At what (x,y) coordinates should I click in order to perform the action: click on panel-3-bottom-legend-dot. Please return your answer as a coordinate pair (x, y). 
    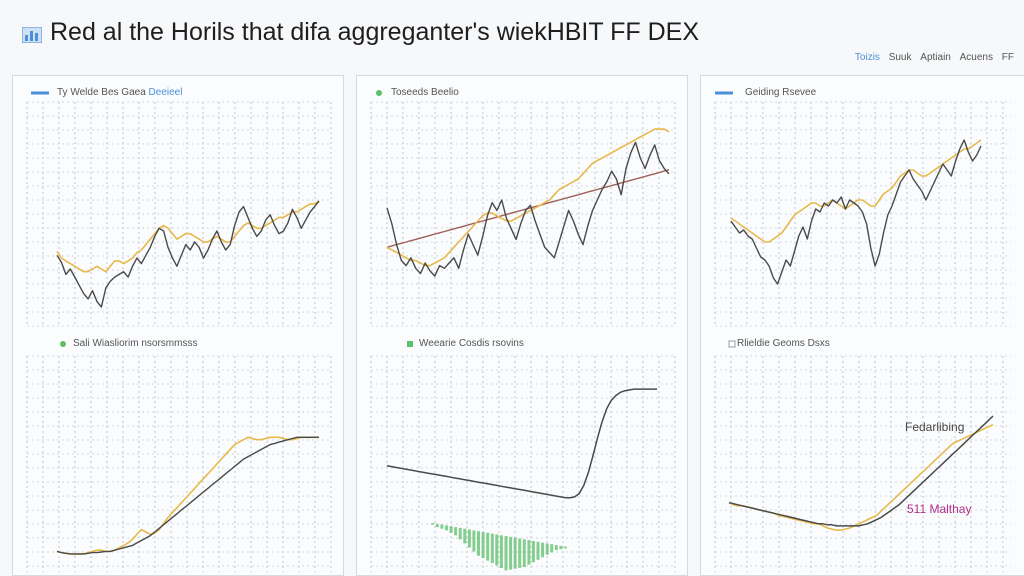
    Looking at the image, I should click on (732, 344).